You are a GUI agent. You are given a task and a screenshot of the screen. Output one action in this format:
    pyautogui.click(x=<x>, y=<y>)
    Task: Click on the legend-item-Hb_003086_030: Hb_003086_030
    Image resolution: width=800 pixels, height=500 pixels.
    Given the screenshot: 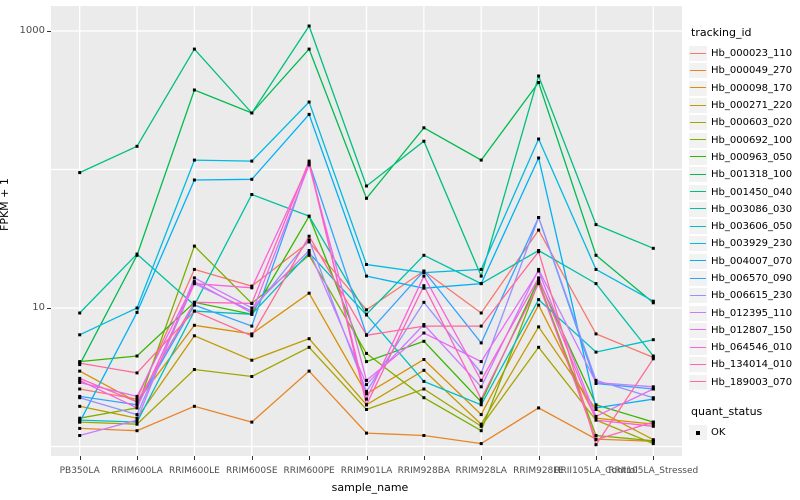 What is the action you would take?
    pyautogui.click(x=744, y=209)
    